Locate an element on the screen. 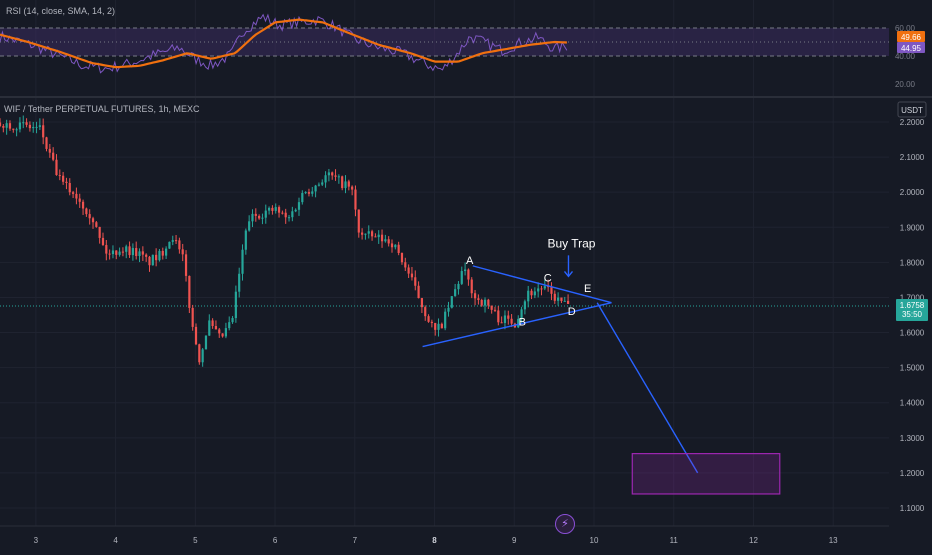  point-label-c: C is located at coordinates (548, 279).